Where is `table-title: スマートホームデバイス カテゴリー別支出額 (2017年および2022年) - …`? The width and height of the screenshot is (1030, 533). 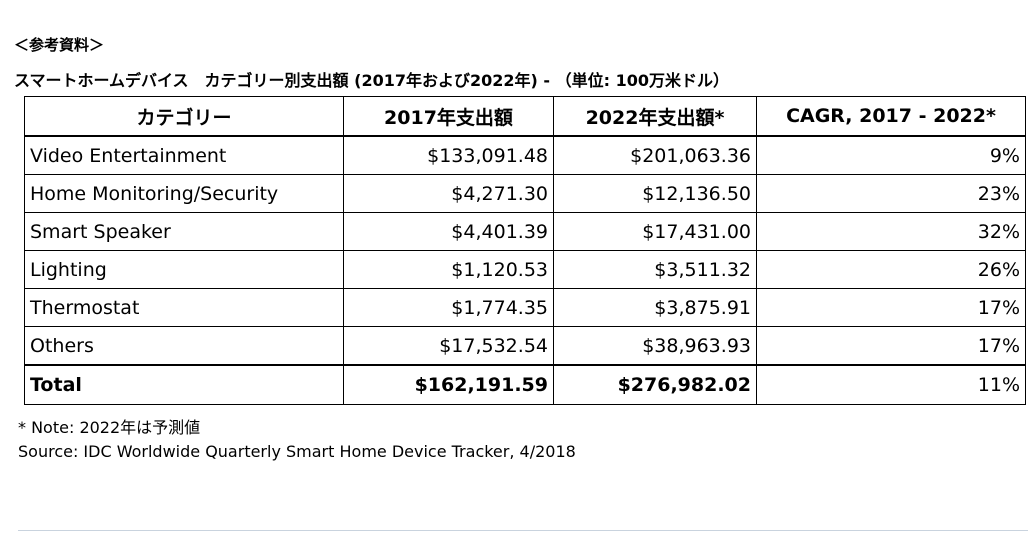
table-title: スマートホームデバイス カテゴリー別支出額 (2017年および2022年) - … is located at coordinates (371, 80).